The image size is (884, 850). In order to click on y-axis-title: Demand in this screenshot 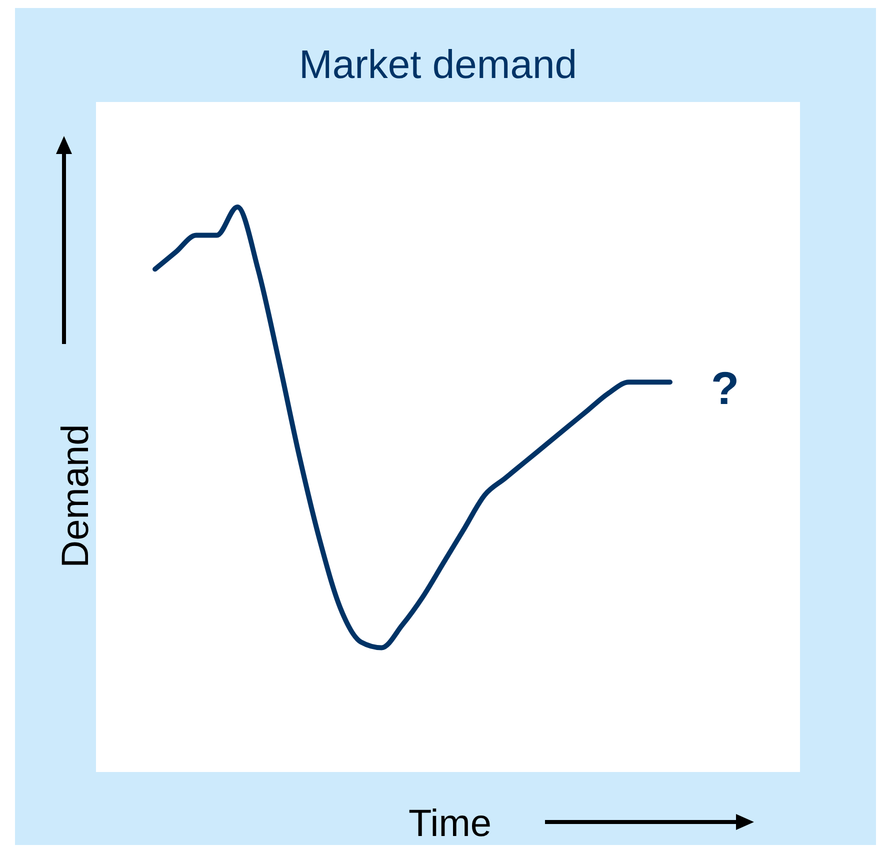, I will do `click(76, 496)`.